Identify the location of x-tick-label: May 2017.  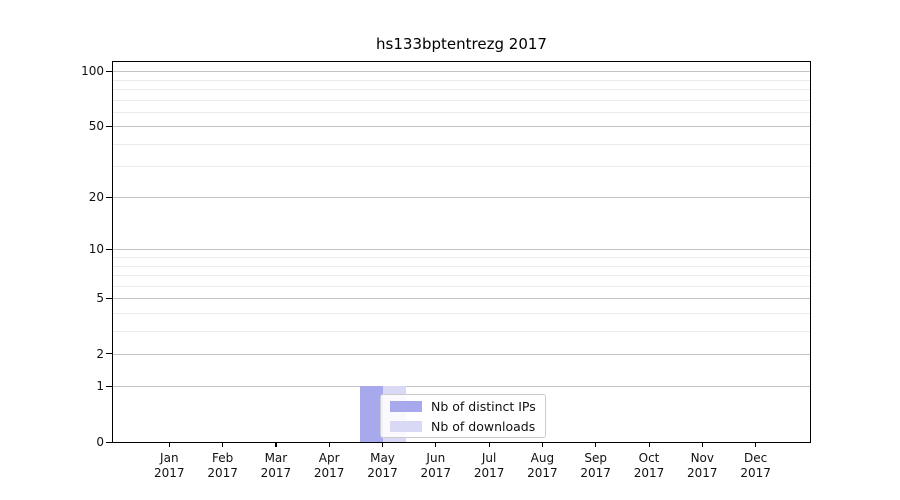
(382, 465).